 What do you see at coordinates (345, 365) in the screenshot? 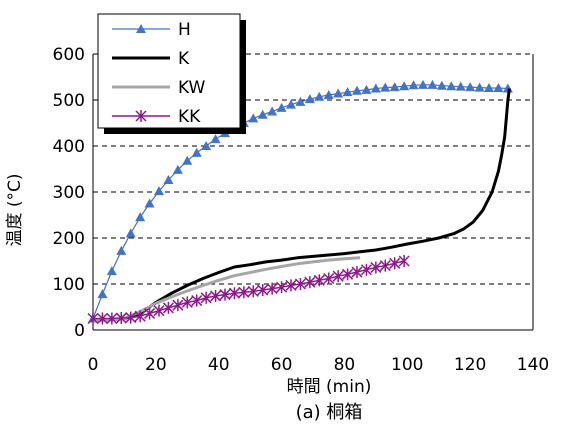
I see `x-tick-label-80: 80` at bounding box center [345, 365].